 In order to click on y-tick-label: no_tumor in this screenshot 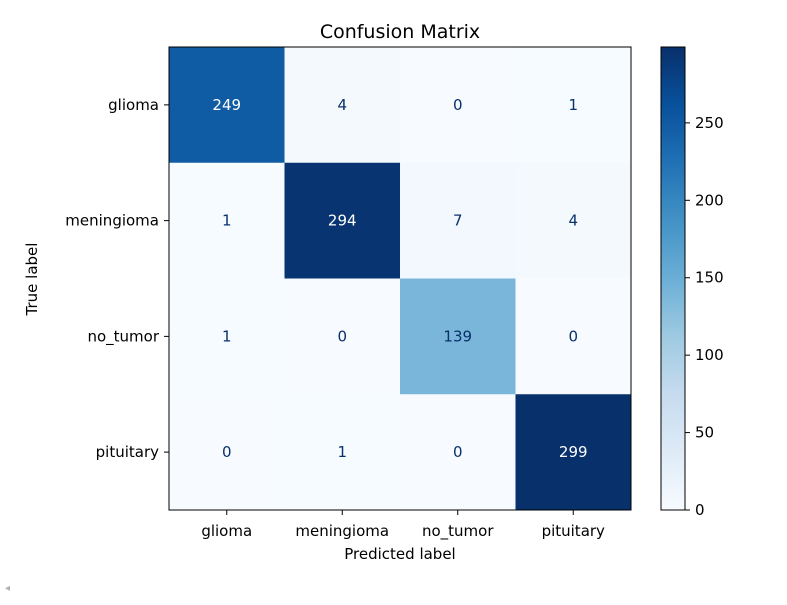, I will do `click(123, 336)`.